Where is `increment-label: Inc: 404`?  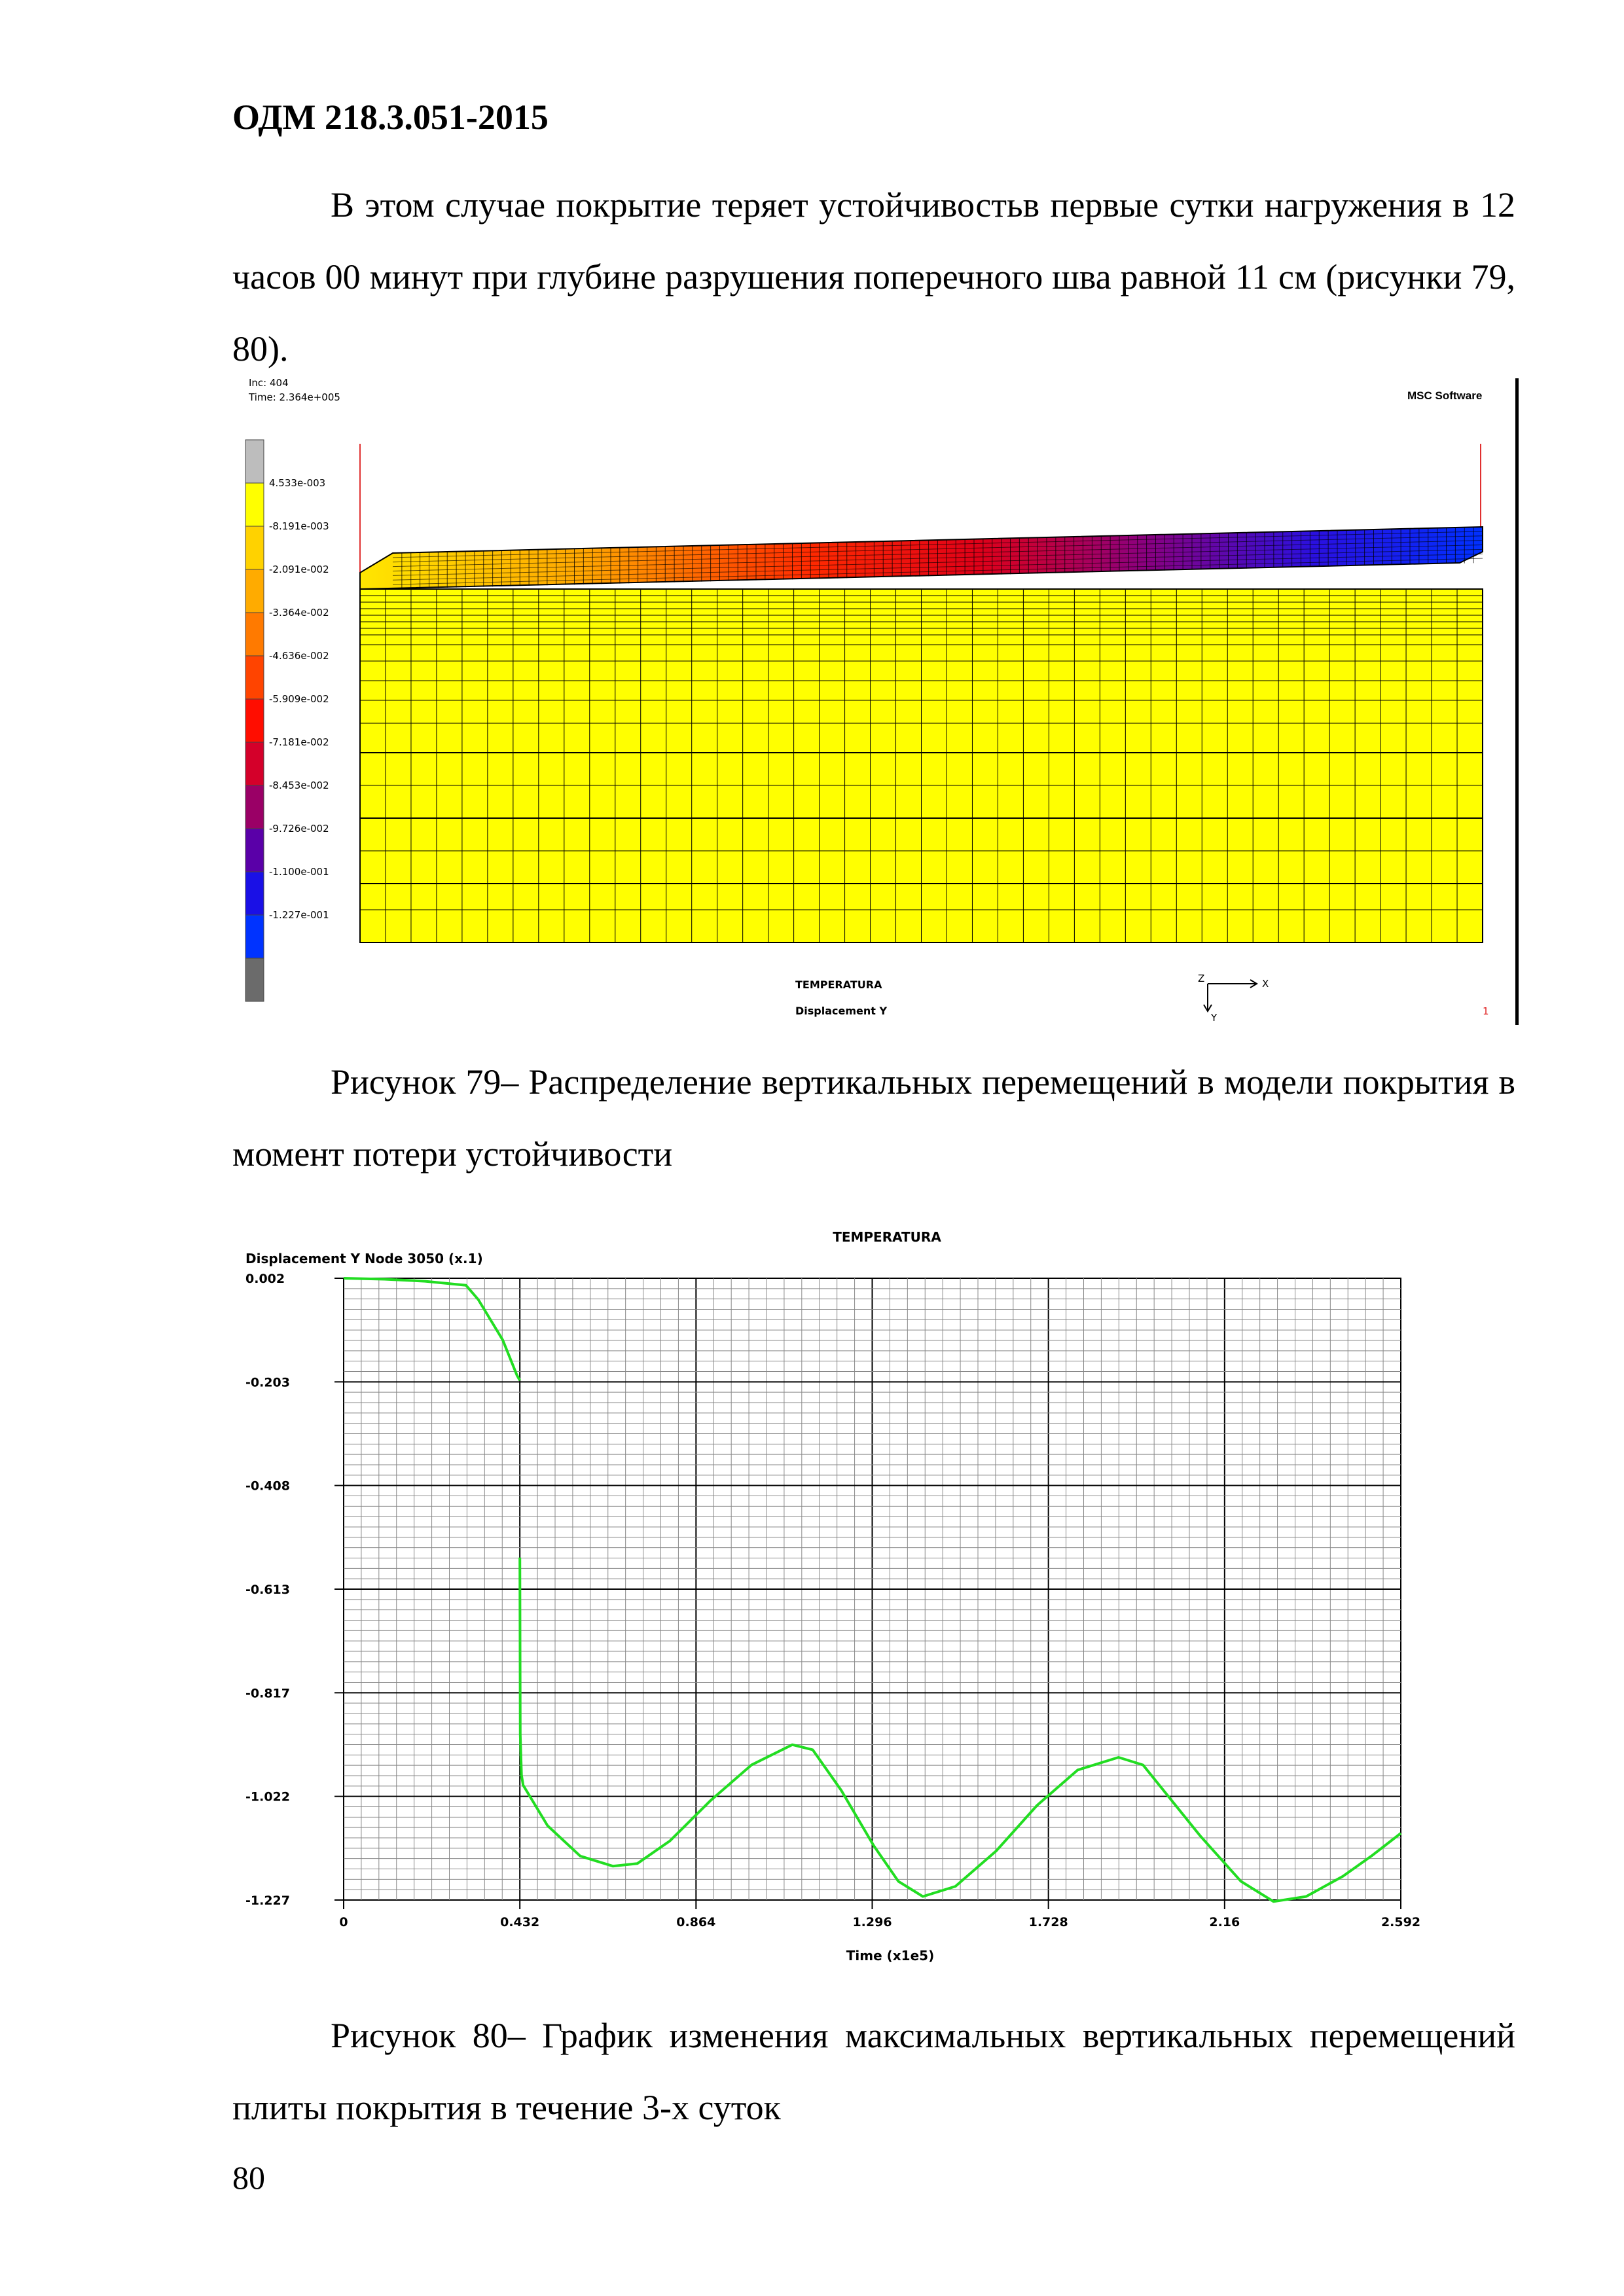
increment-label: Inc: 404 is located at coordinates (269, 383).